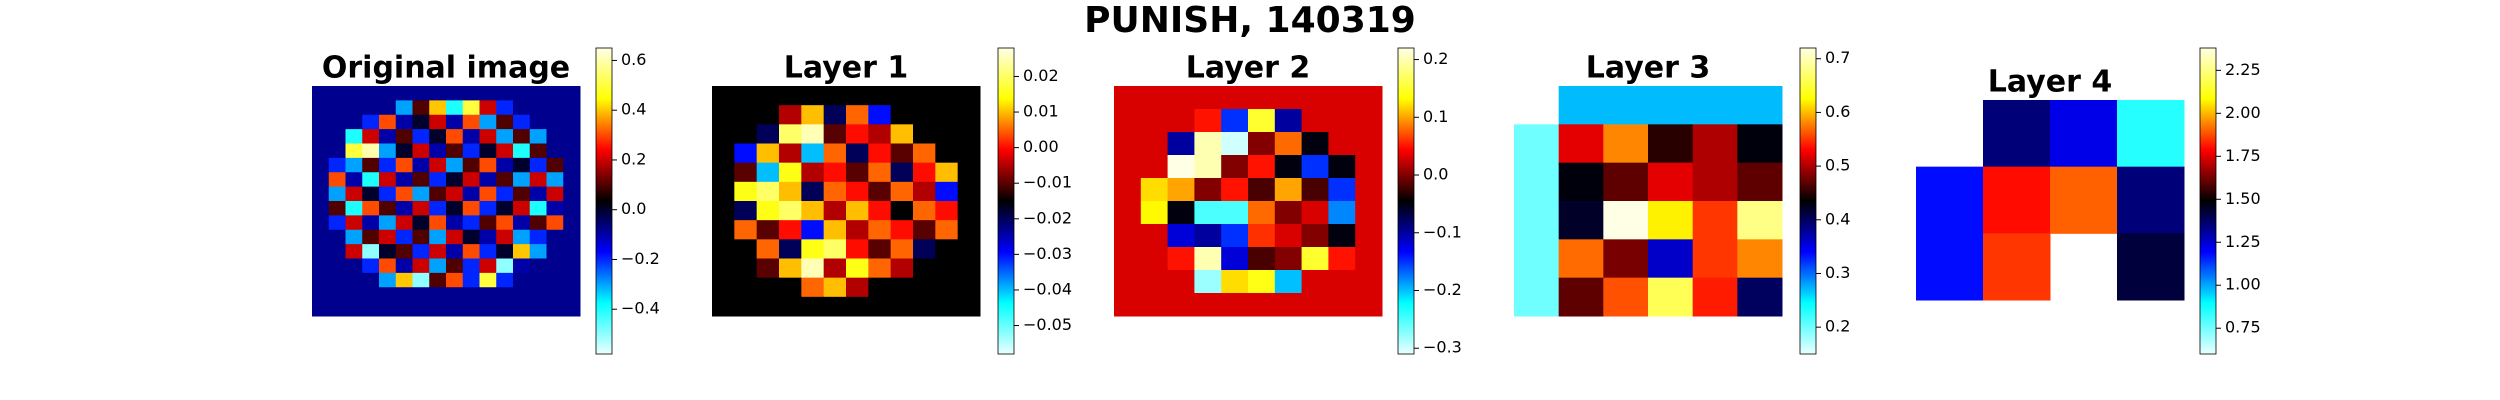 Image resolution: width=2500 pixels, height=400 pixels. Describe the element at coordinates (1248, 68) in the screenshot. I see `panel-title: Layer 2` at that location.